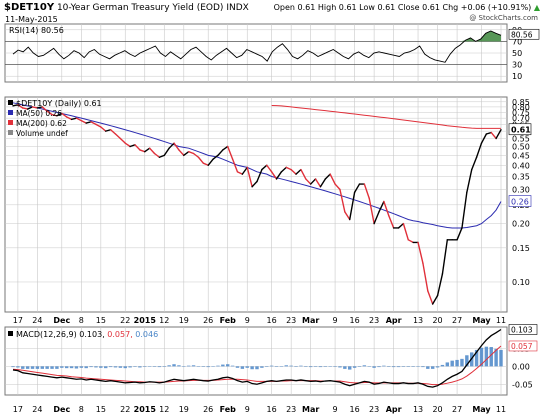 The image size is (550, 419). I want to click on x-tick-label-bottom: 12, so click(164, 409).